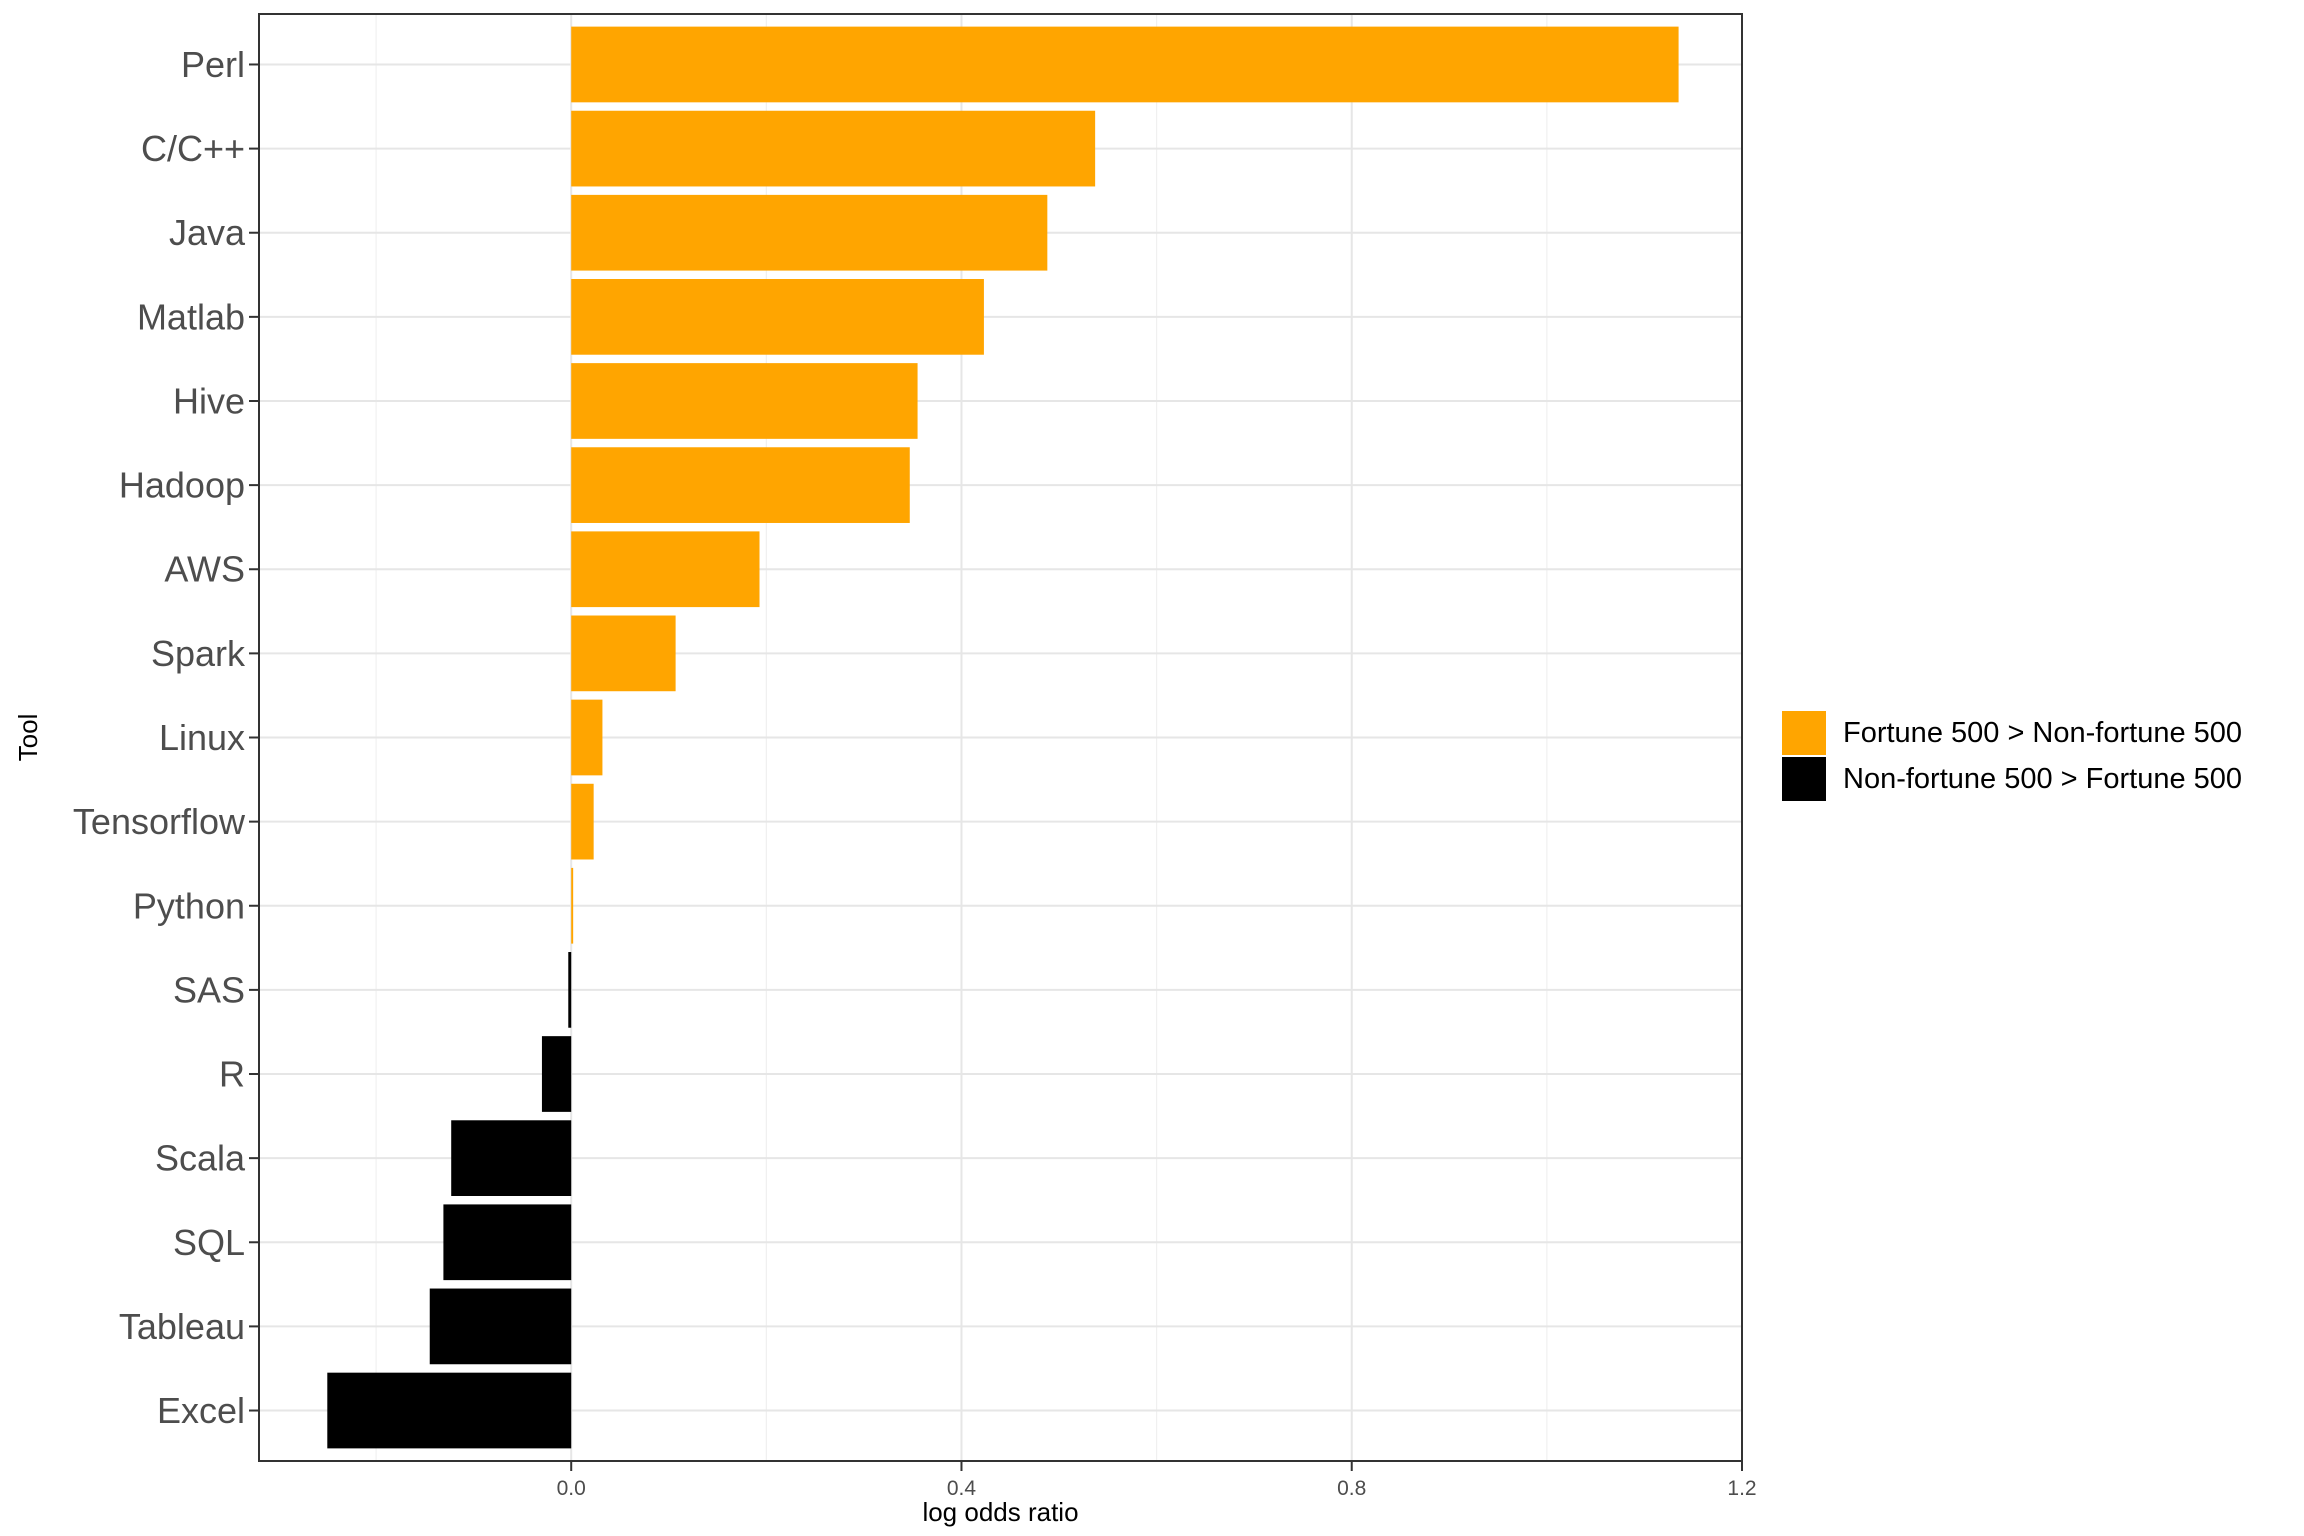 The width and height of the screenshot is (2304, 1536). Describe the element at coordinates (809, 232) in the screenshot. I see `bar-java` at that location.